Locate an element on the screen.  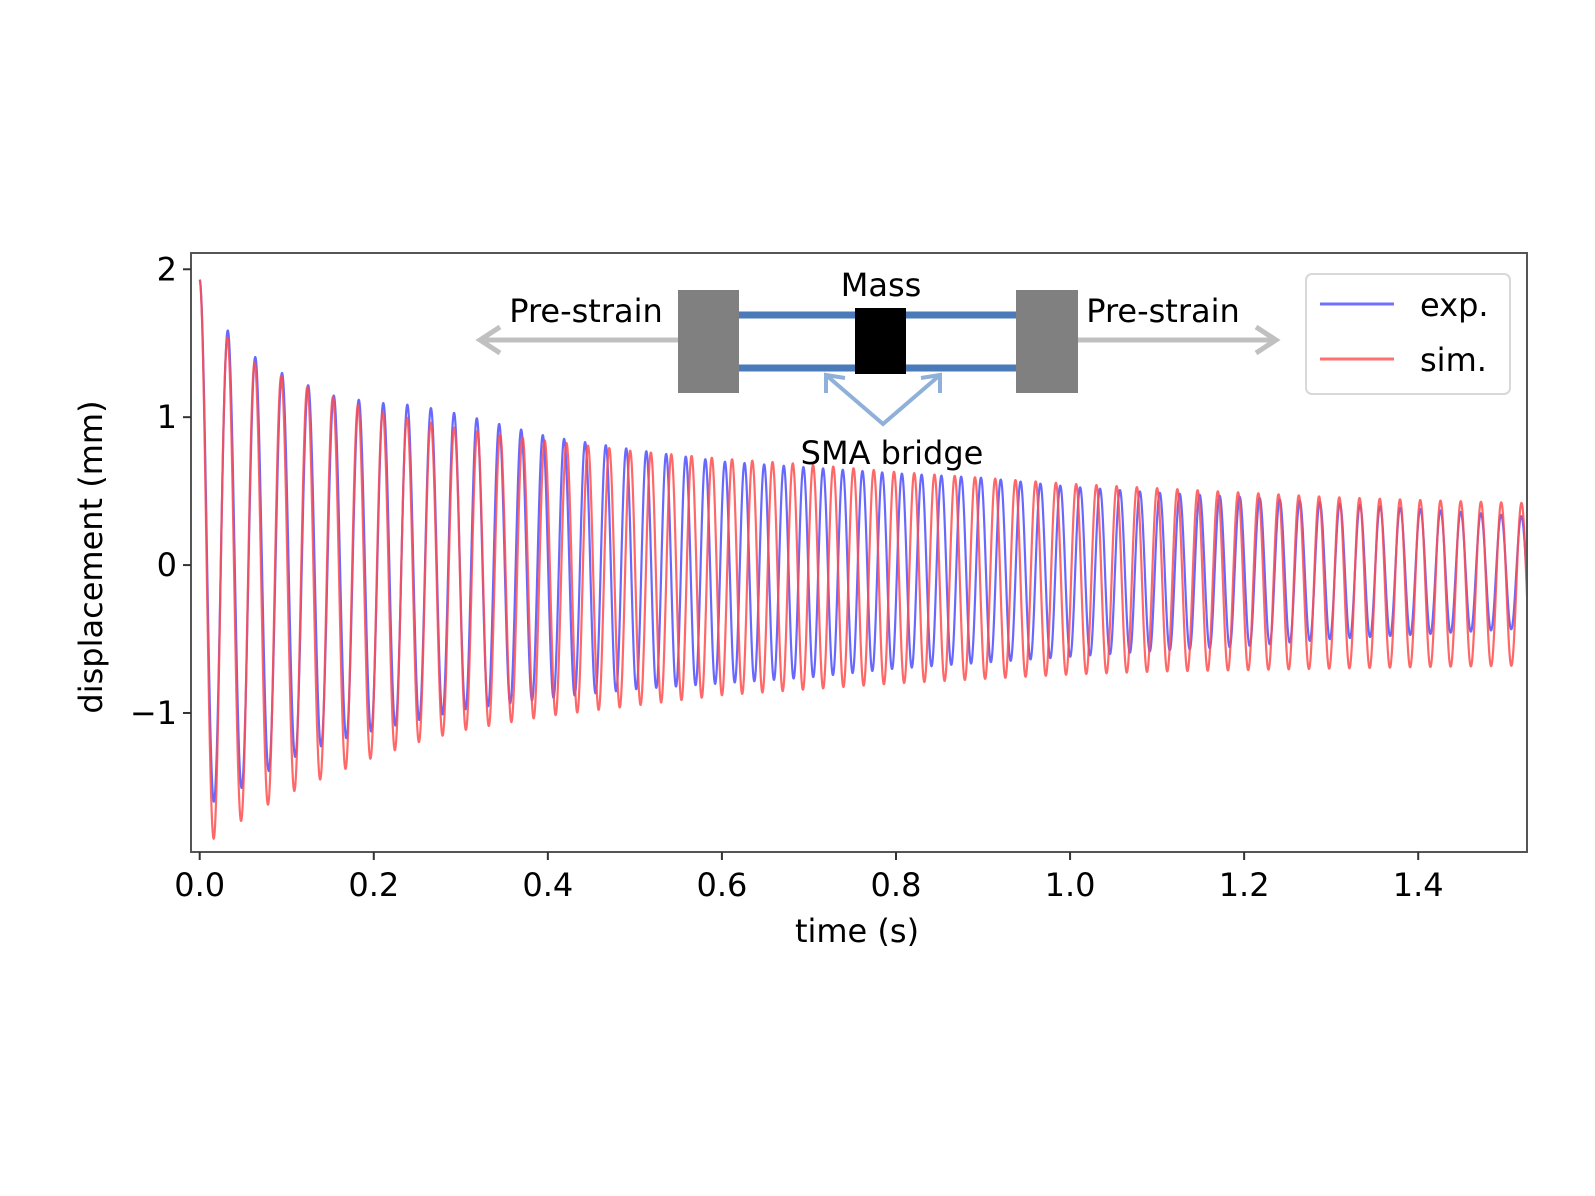
legend: exp. sim. is located at coordinates (1408, 334).